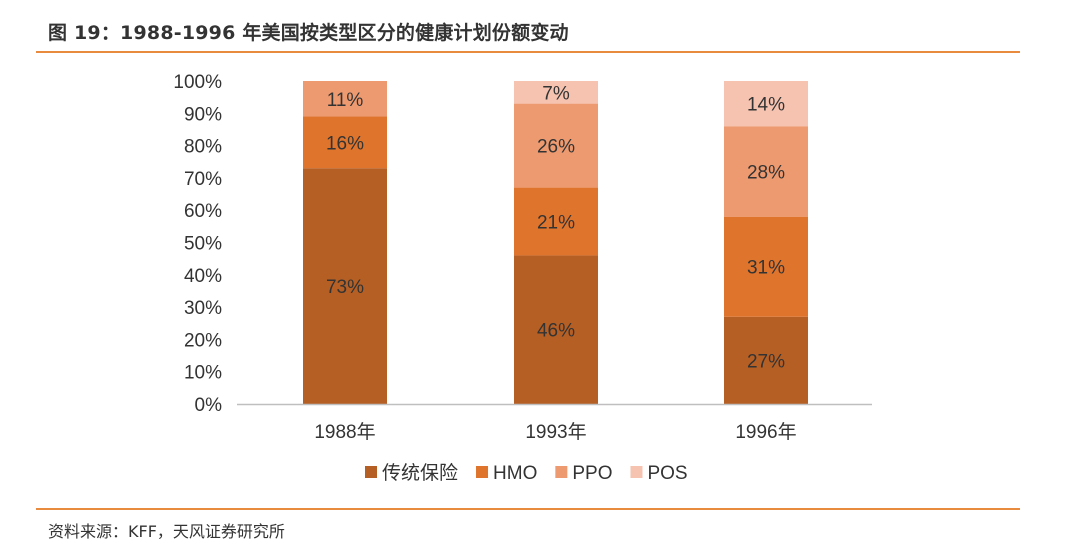 The image size is (1080, 549). What do you see at coordinates (166, 531) in the screenshot?
I see `source-note: 资料来源：KFF，天风证券研究所` at bounding box center [166, 531].